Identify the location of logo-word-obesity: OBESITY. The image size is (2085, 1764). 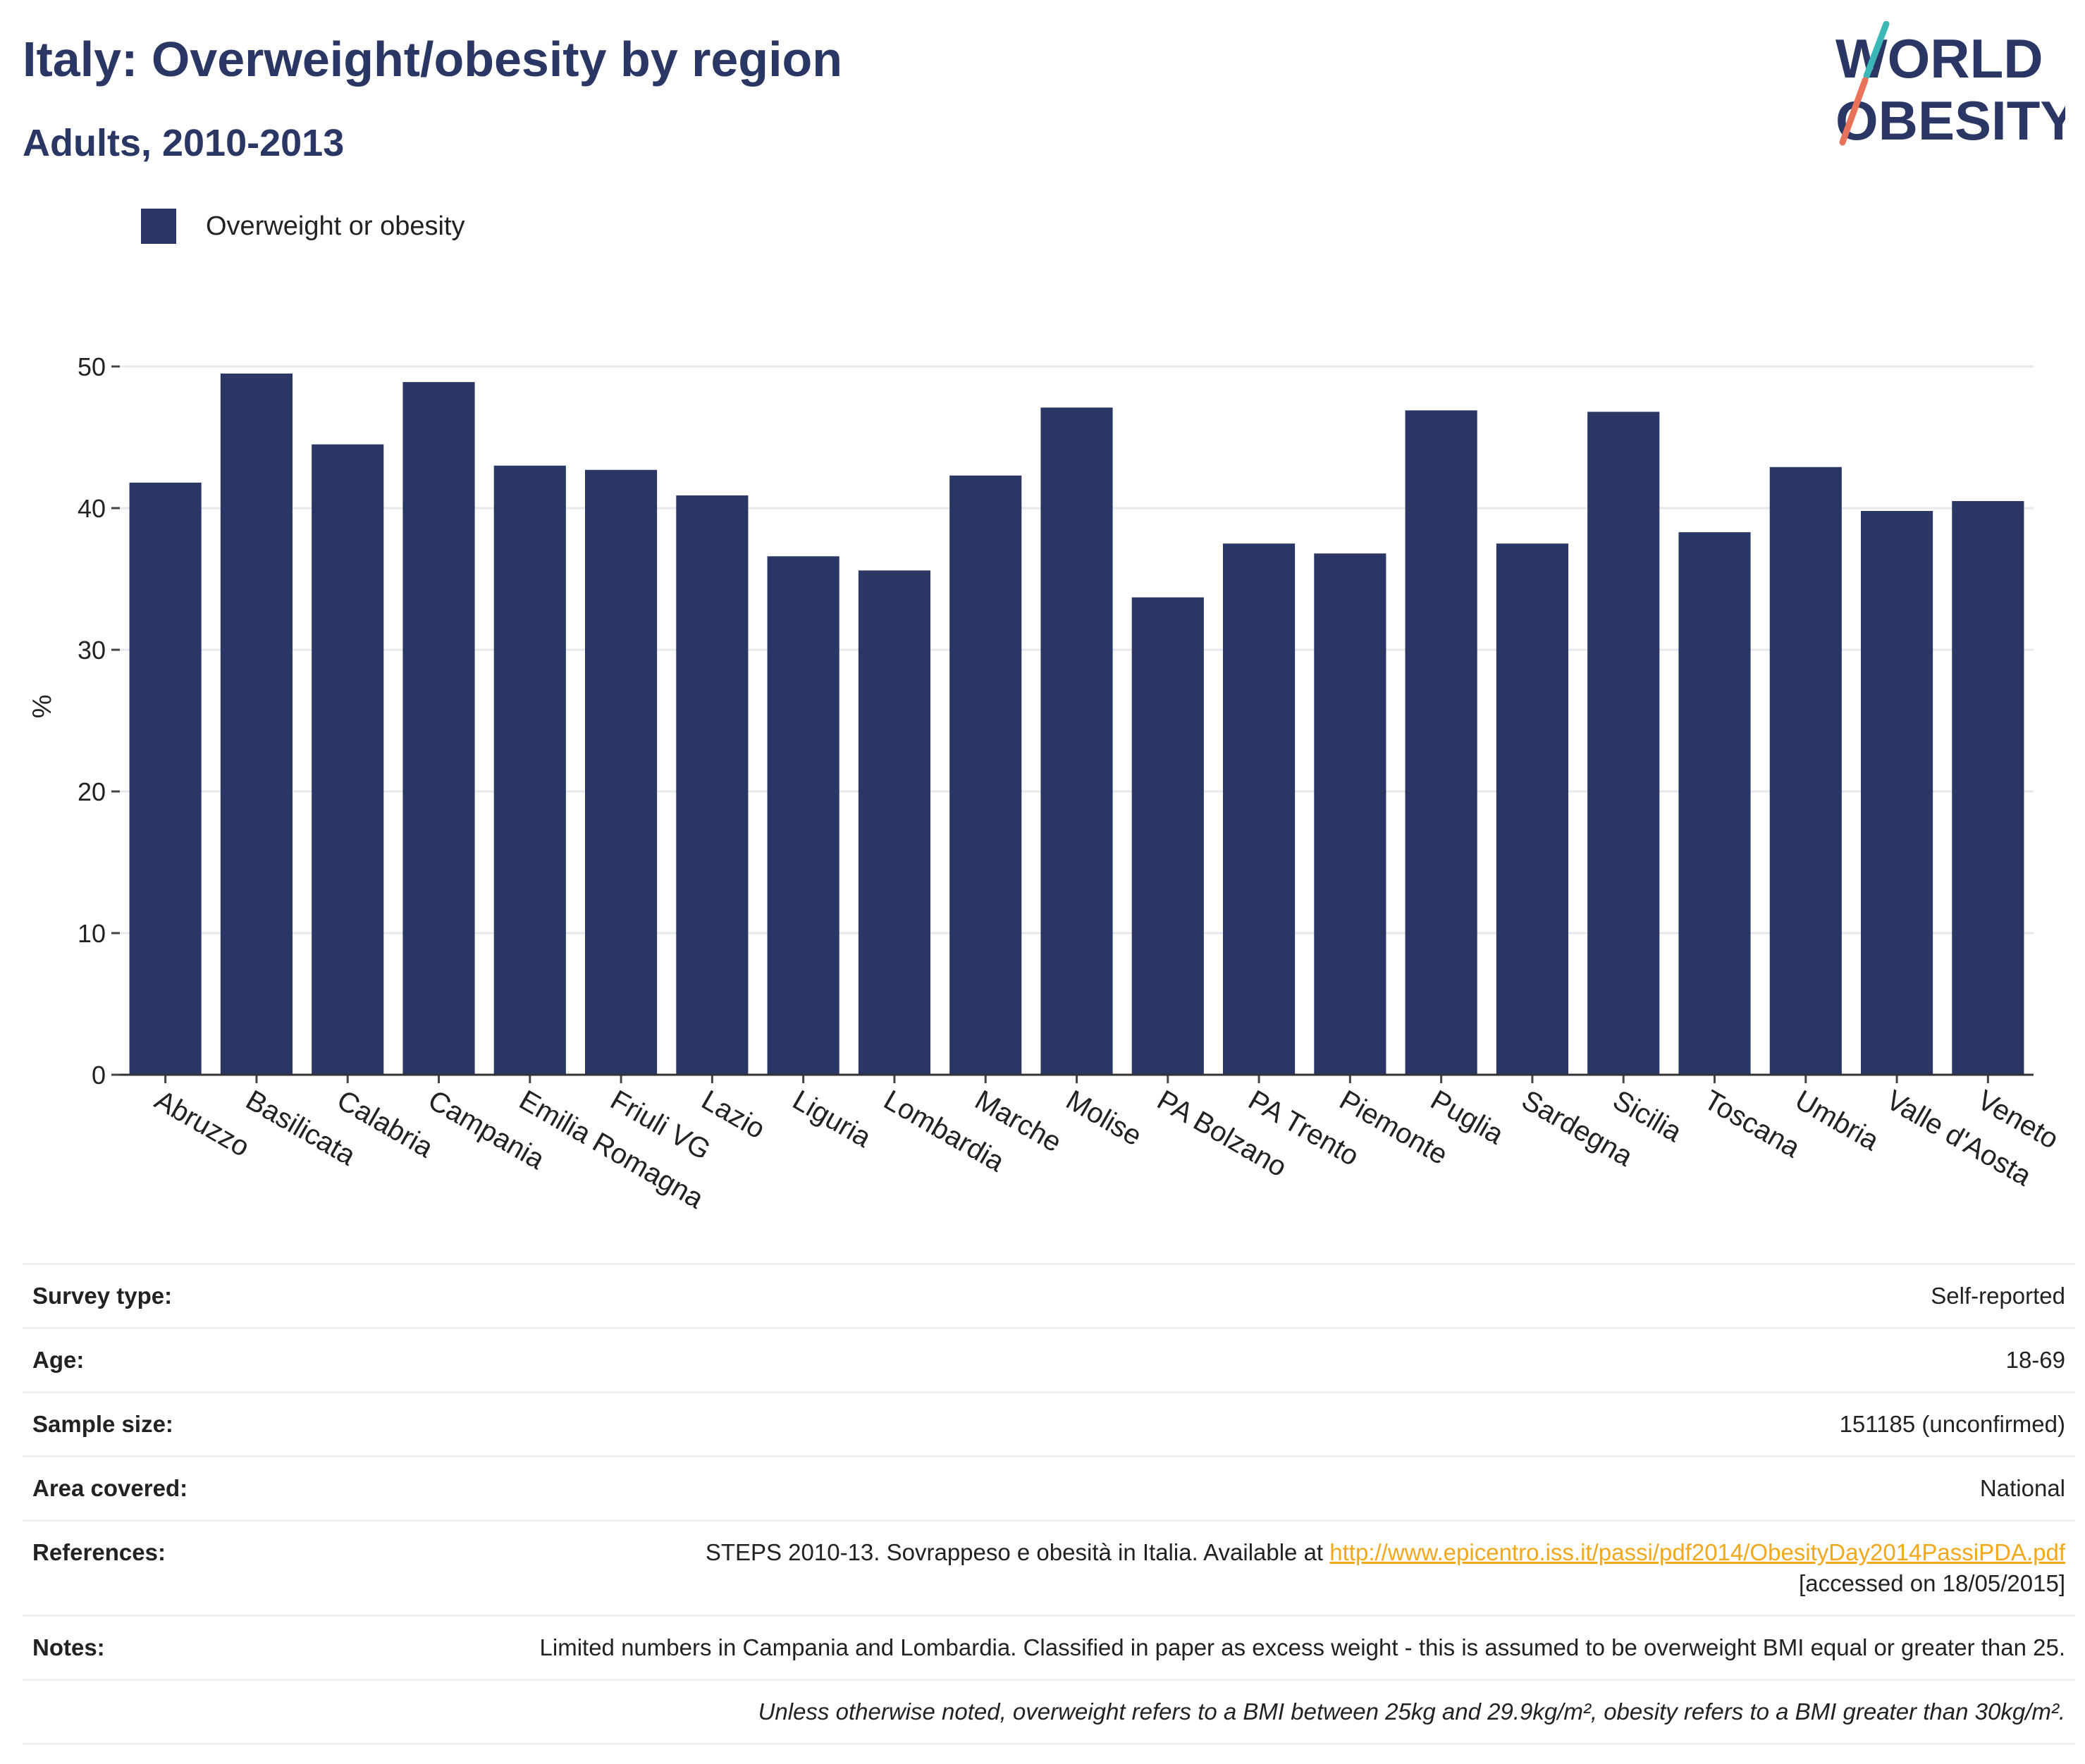
(1950, 121).